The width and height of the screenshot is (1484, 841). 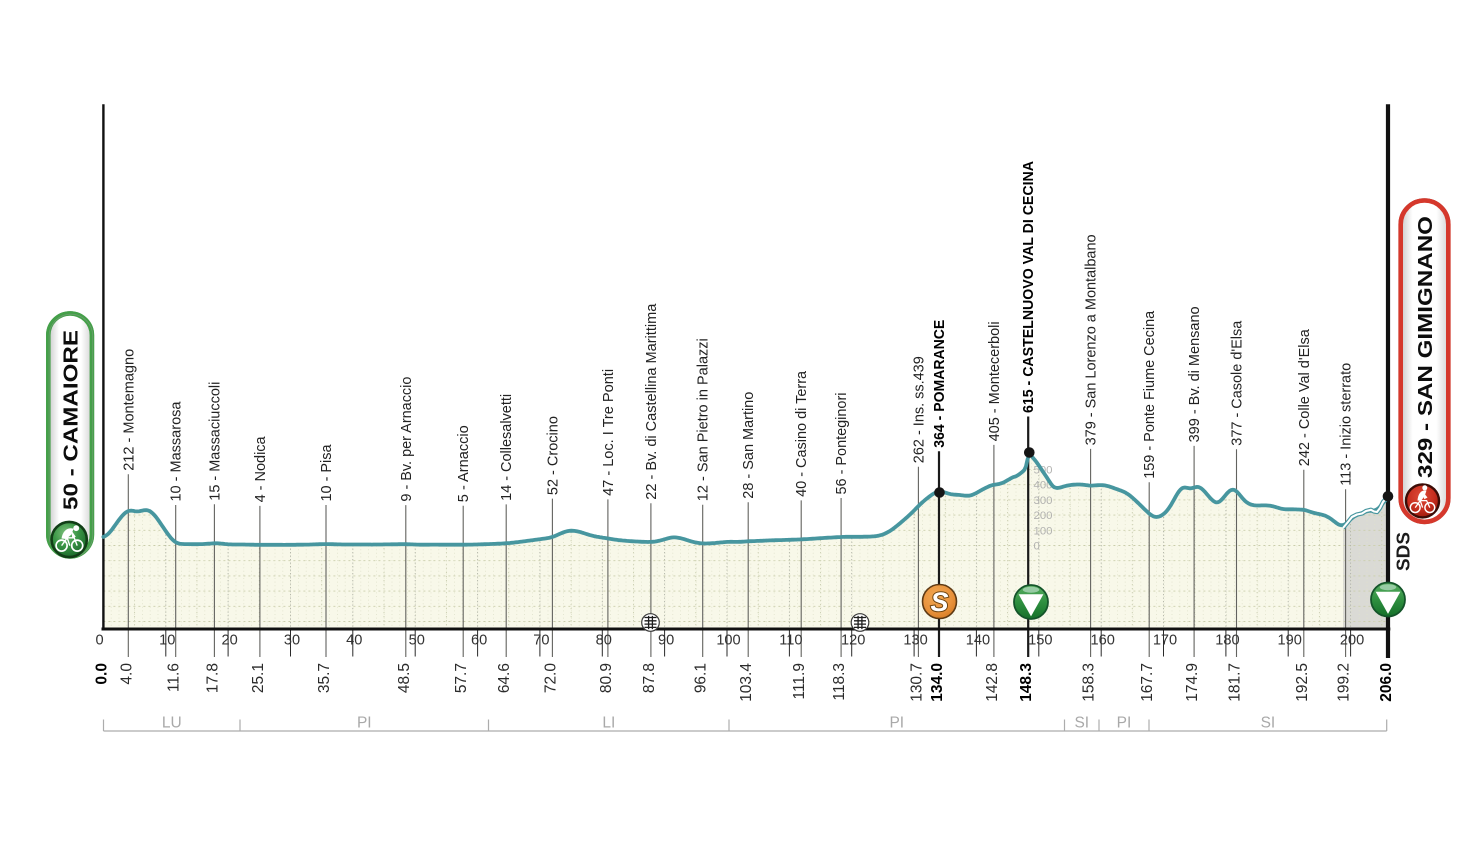 I want to click on svg-text: 130.7, so click(x=916, y=682).